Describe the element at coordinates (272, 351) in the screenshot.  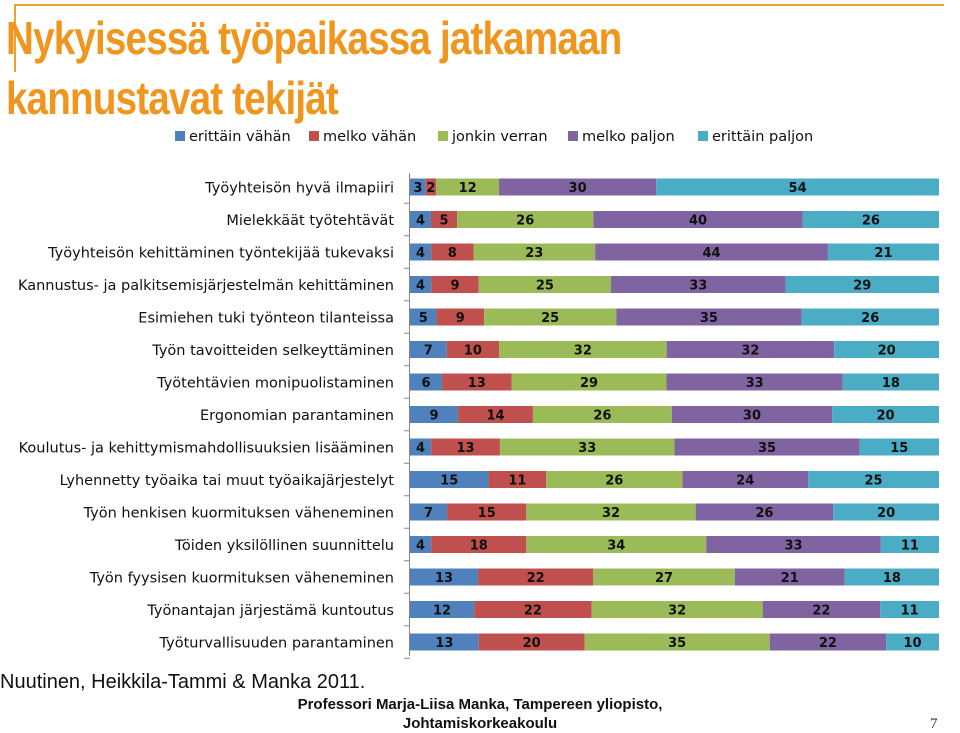
I see `category-label: Työn tavoitteiden selkeyttäminen` at that location.